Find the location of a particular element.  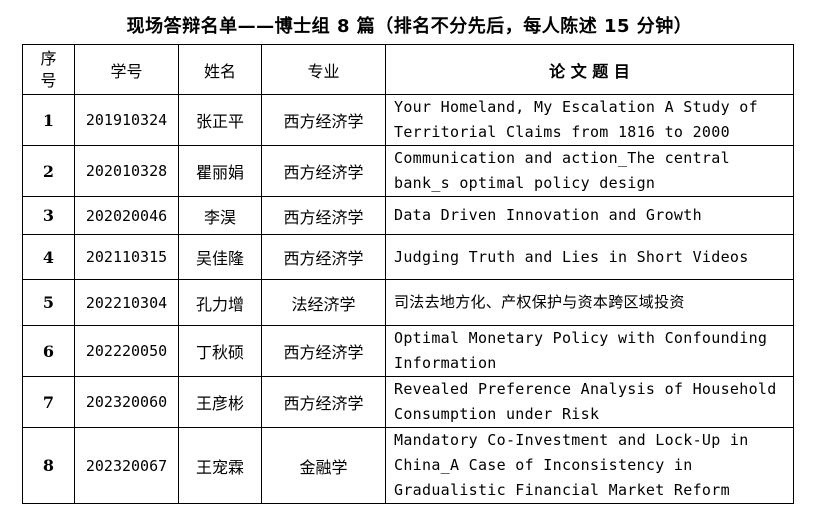

row-seq: 4 is located at coordinates (48, 257).